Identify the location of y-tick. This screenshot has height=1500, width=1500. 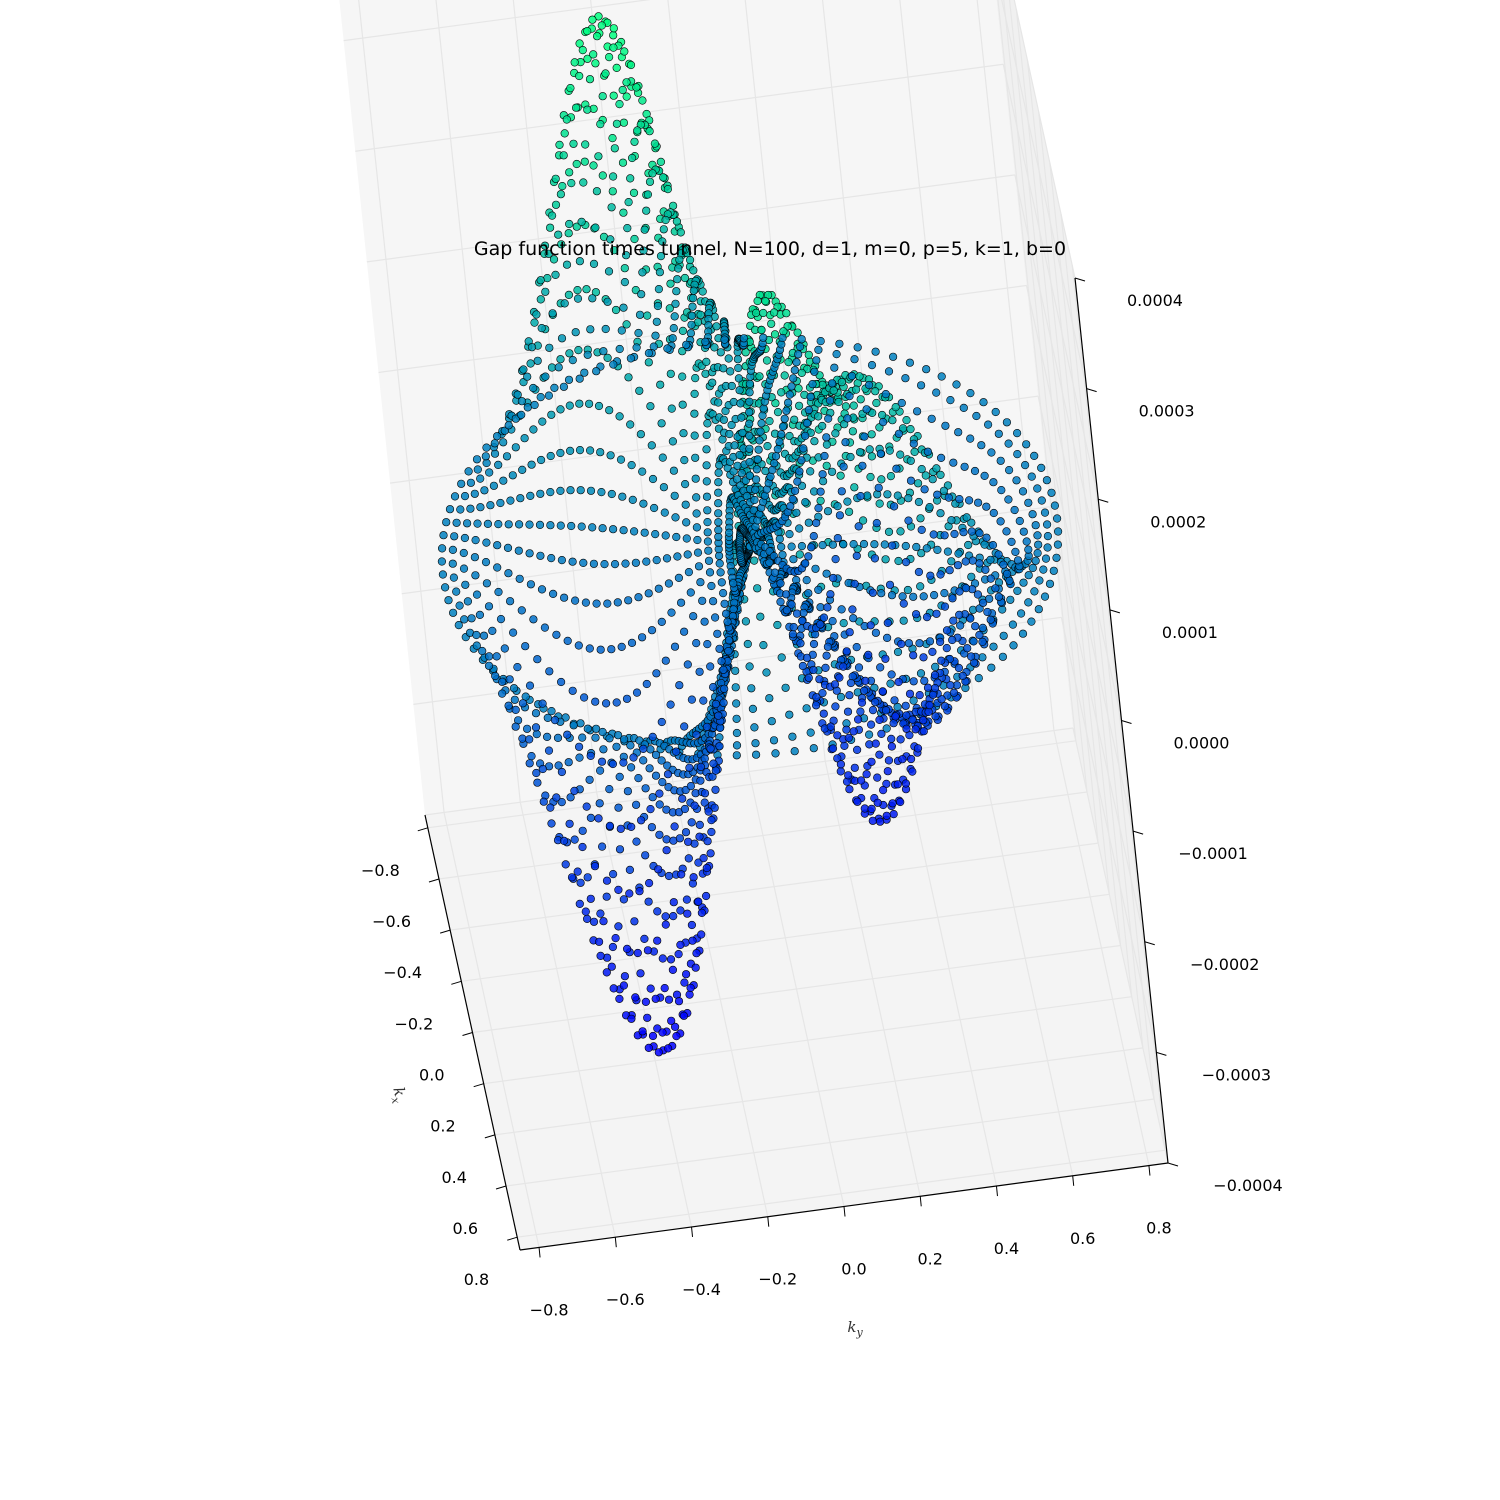
(844, 1211).